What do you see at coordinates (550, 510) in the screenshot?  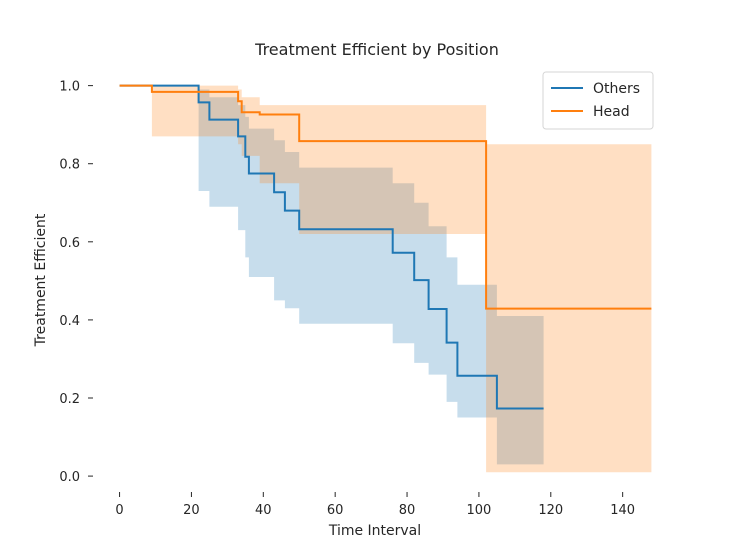 I see `x-tick-label: 120` at bounding box center [550, 510].